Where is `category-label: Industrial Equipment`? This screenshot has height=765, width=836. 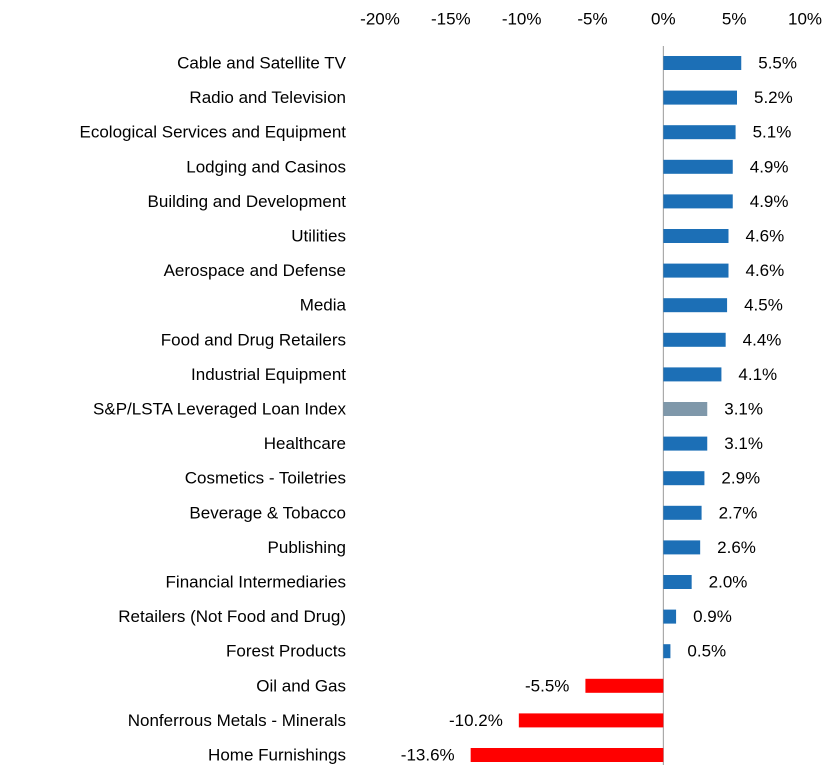 category-label: Industrial Equipment is located at coordinates (268, 374).